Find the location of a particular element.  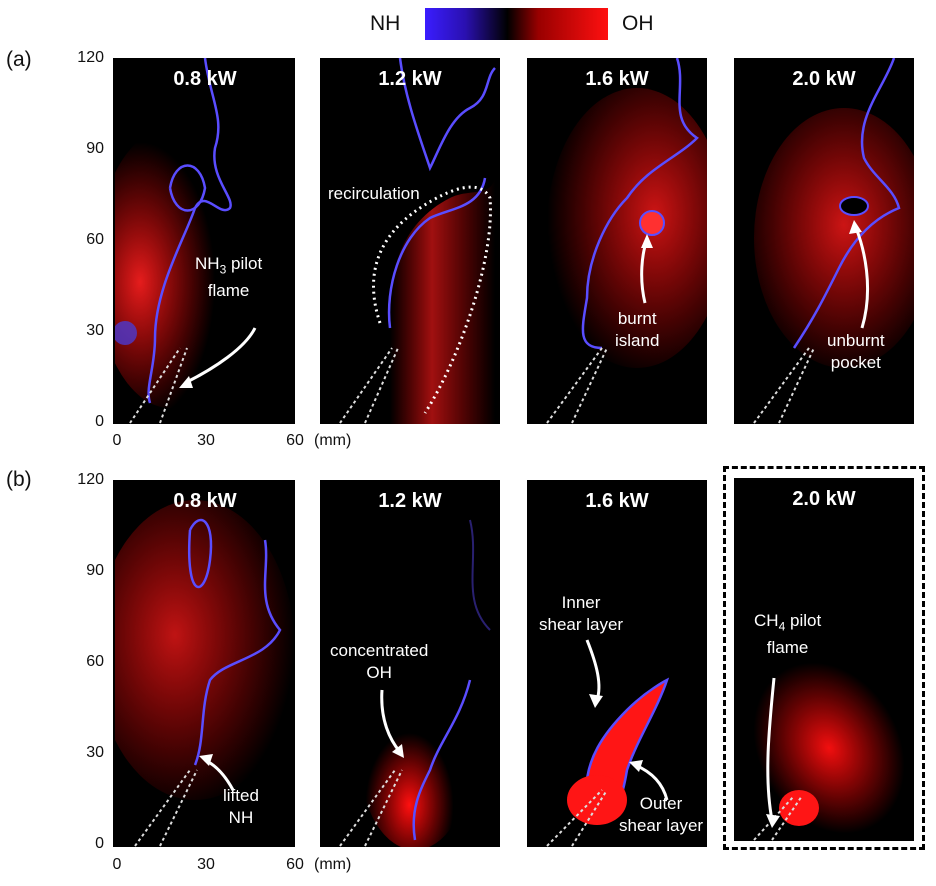

panel-b3-power-label: 1.6 kW is located at coordinates (617, 501).